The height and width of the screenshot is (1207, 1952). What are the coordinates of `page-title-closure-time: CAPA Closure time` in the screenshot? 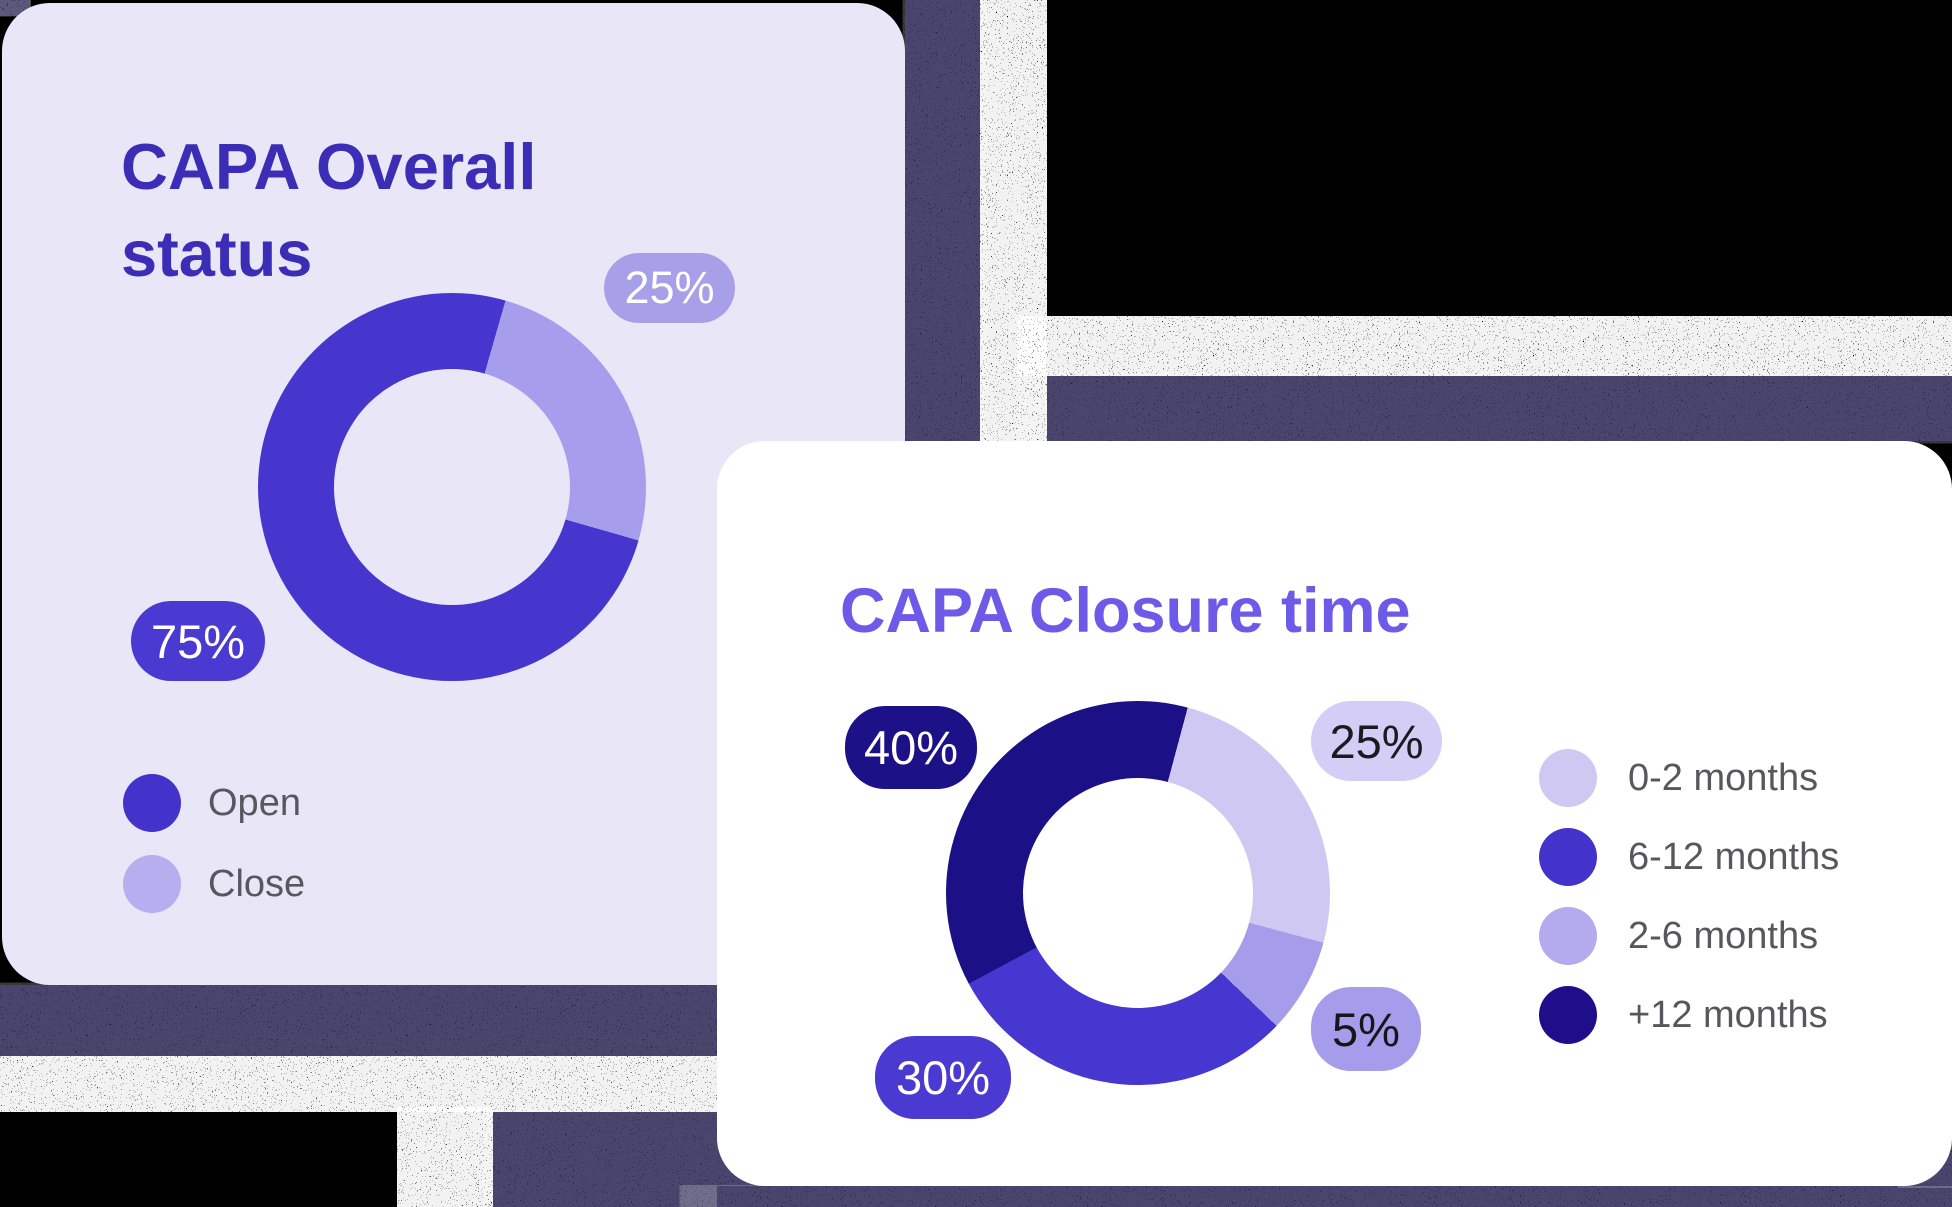 It's located at (1125, 611).